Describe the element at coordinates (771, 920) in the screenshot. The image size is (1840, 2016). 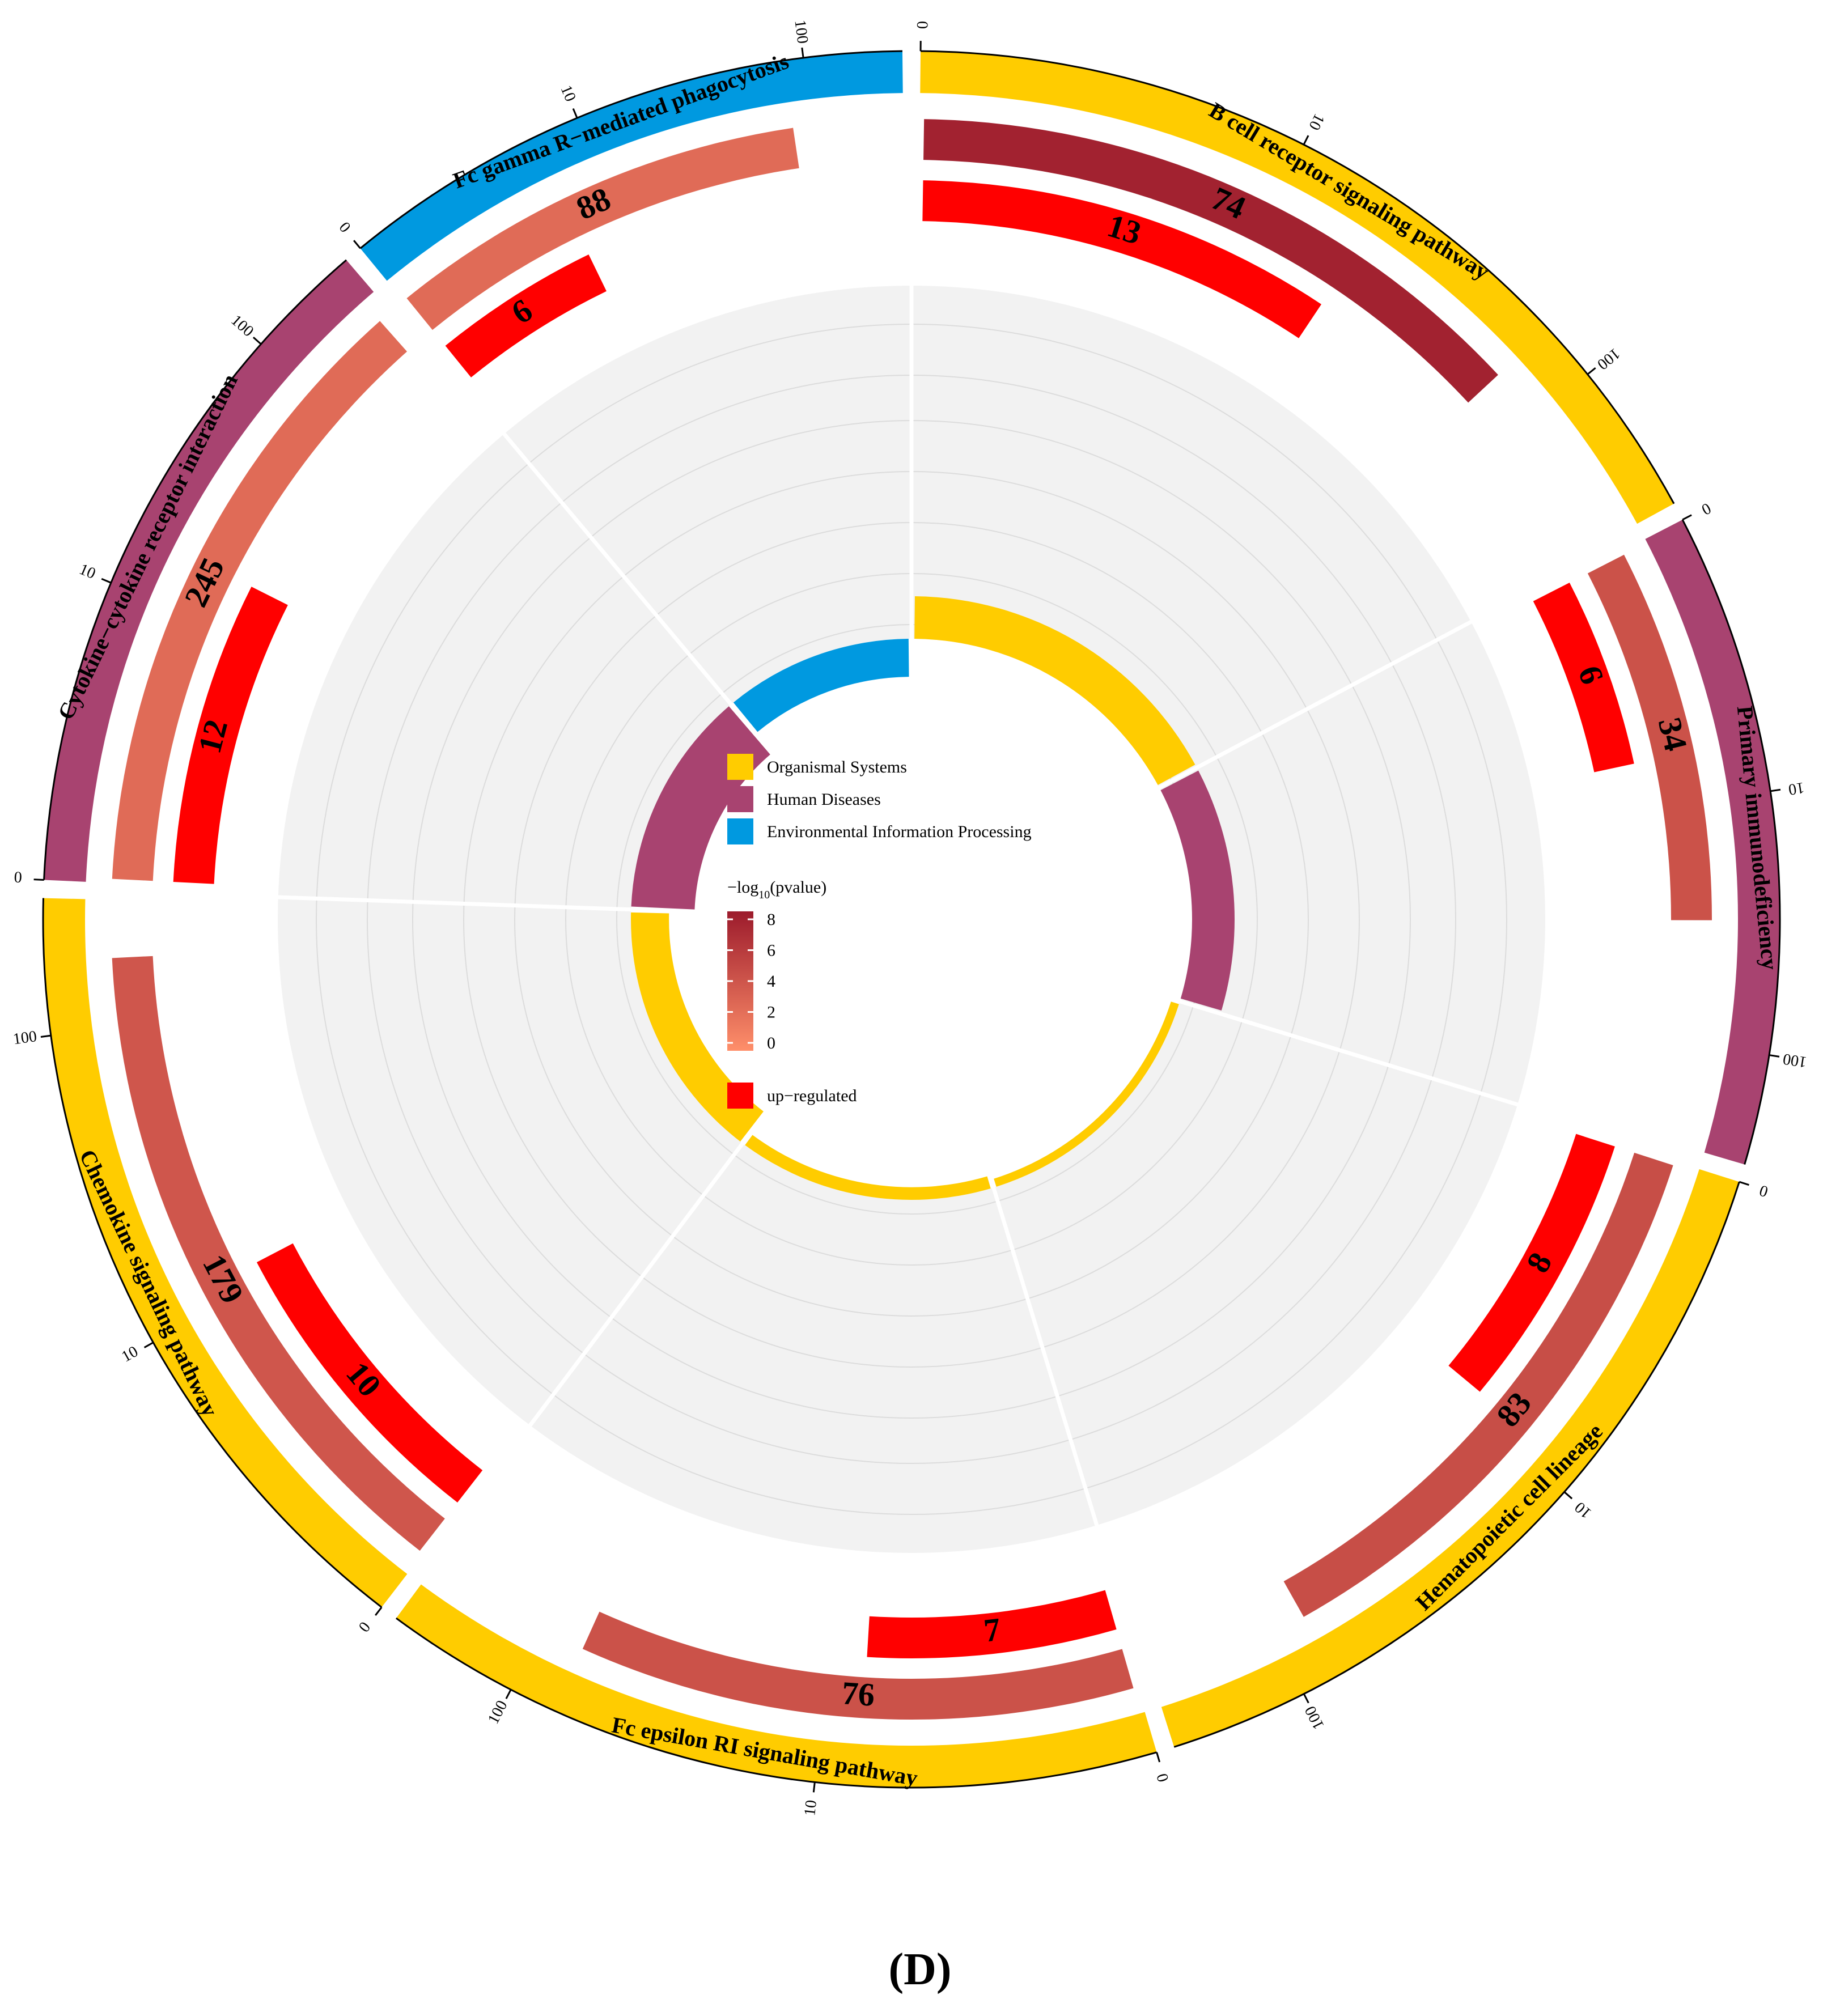
I see `legend-gradient-tick-label: 8` at that location.